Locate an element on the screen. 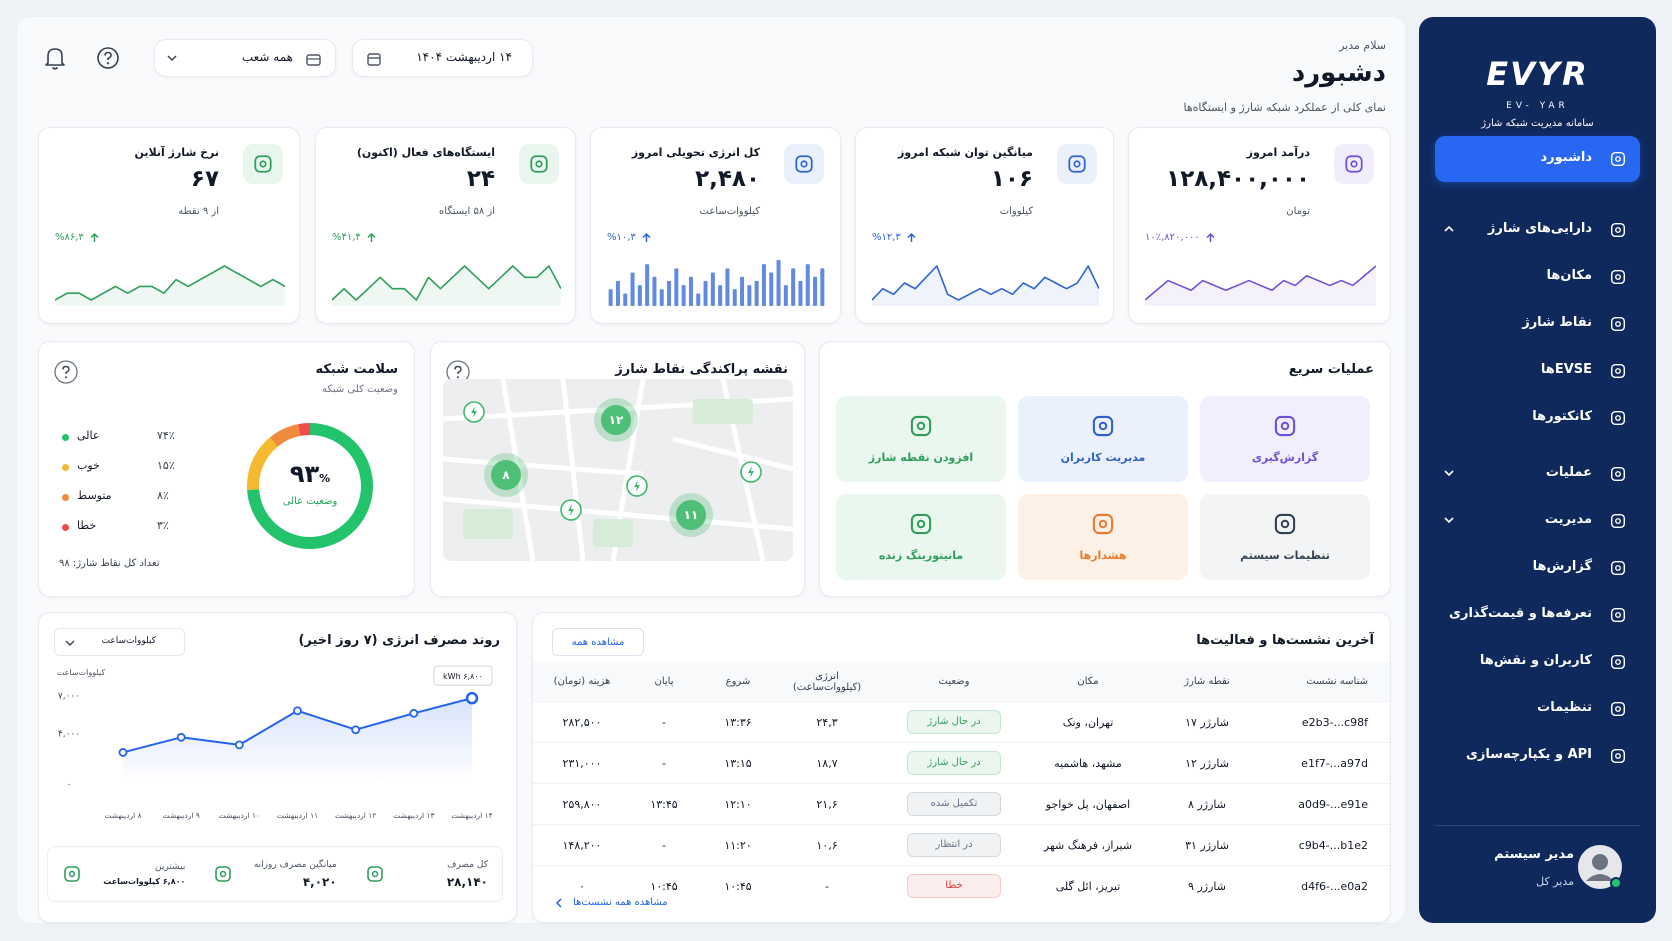 This screenshot has height=941, width=1672. cell: e2b3-...c98f is located at coordinates (1330, 722).